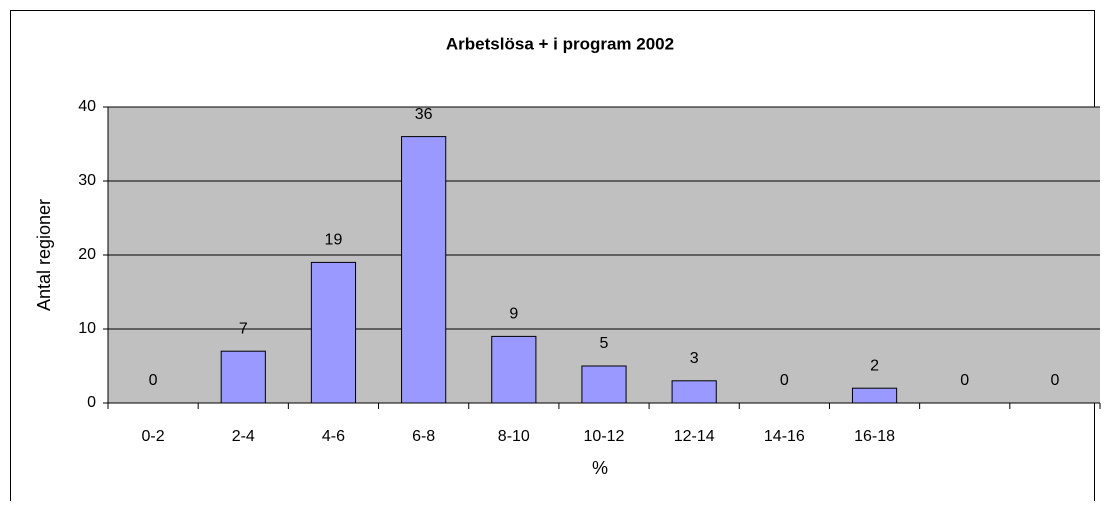  I want to click on data-label: 36, so click(424, 114).